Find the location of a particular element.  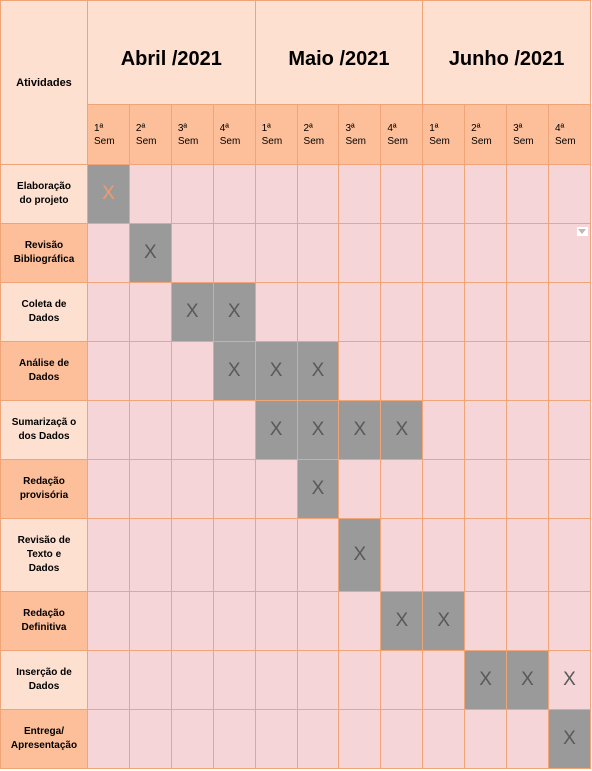

activity-label-cell: Coleta de Dados is located at coordinates (44, 312).